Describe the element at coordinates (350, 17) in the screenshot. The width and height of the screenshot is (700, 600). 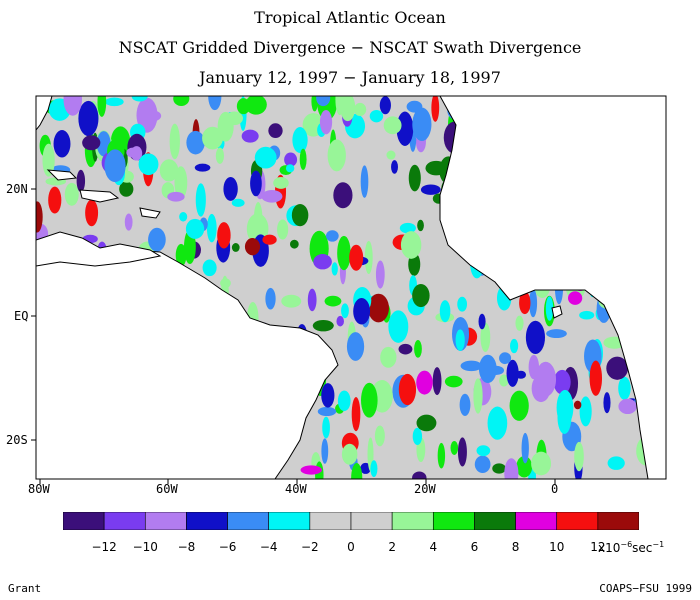
I see `title-line-1: Tropical Atlantic Ocean` at that location.